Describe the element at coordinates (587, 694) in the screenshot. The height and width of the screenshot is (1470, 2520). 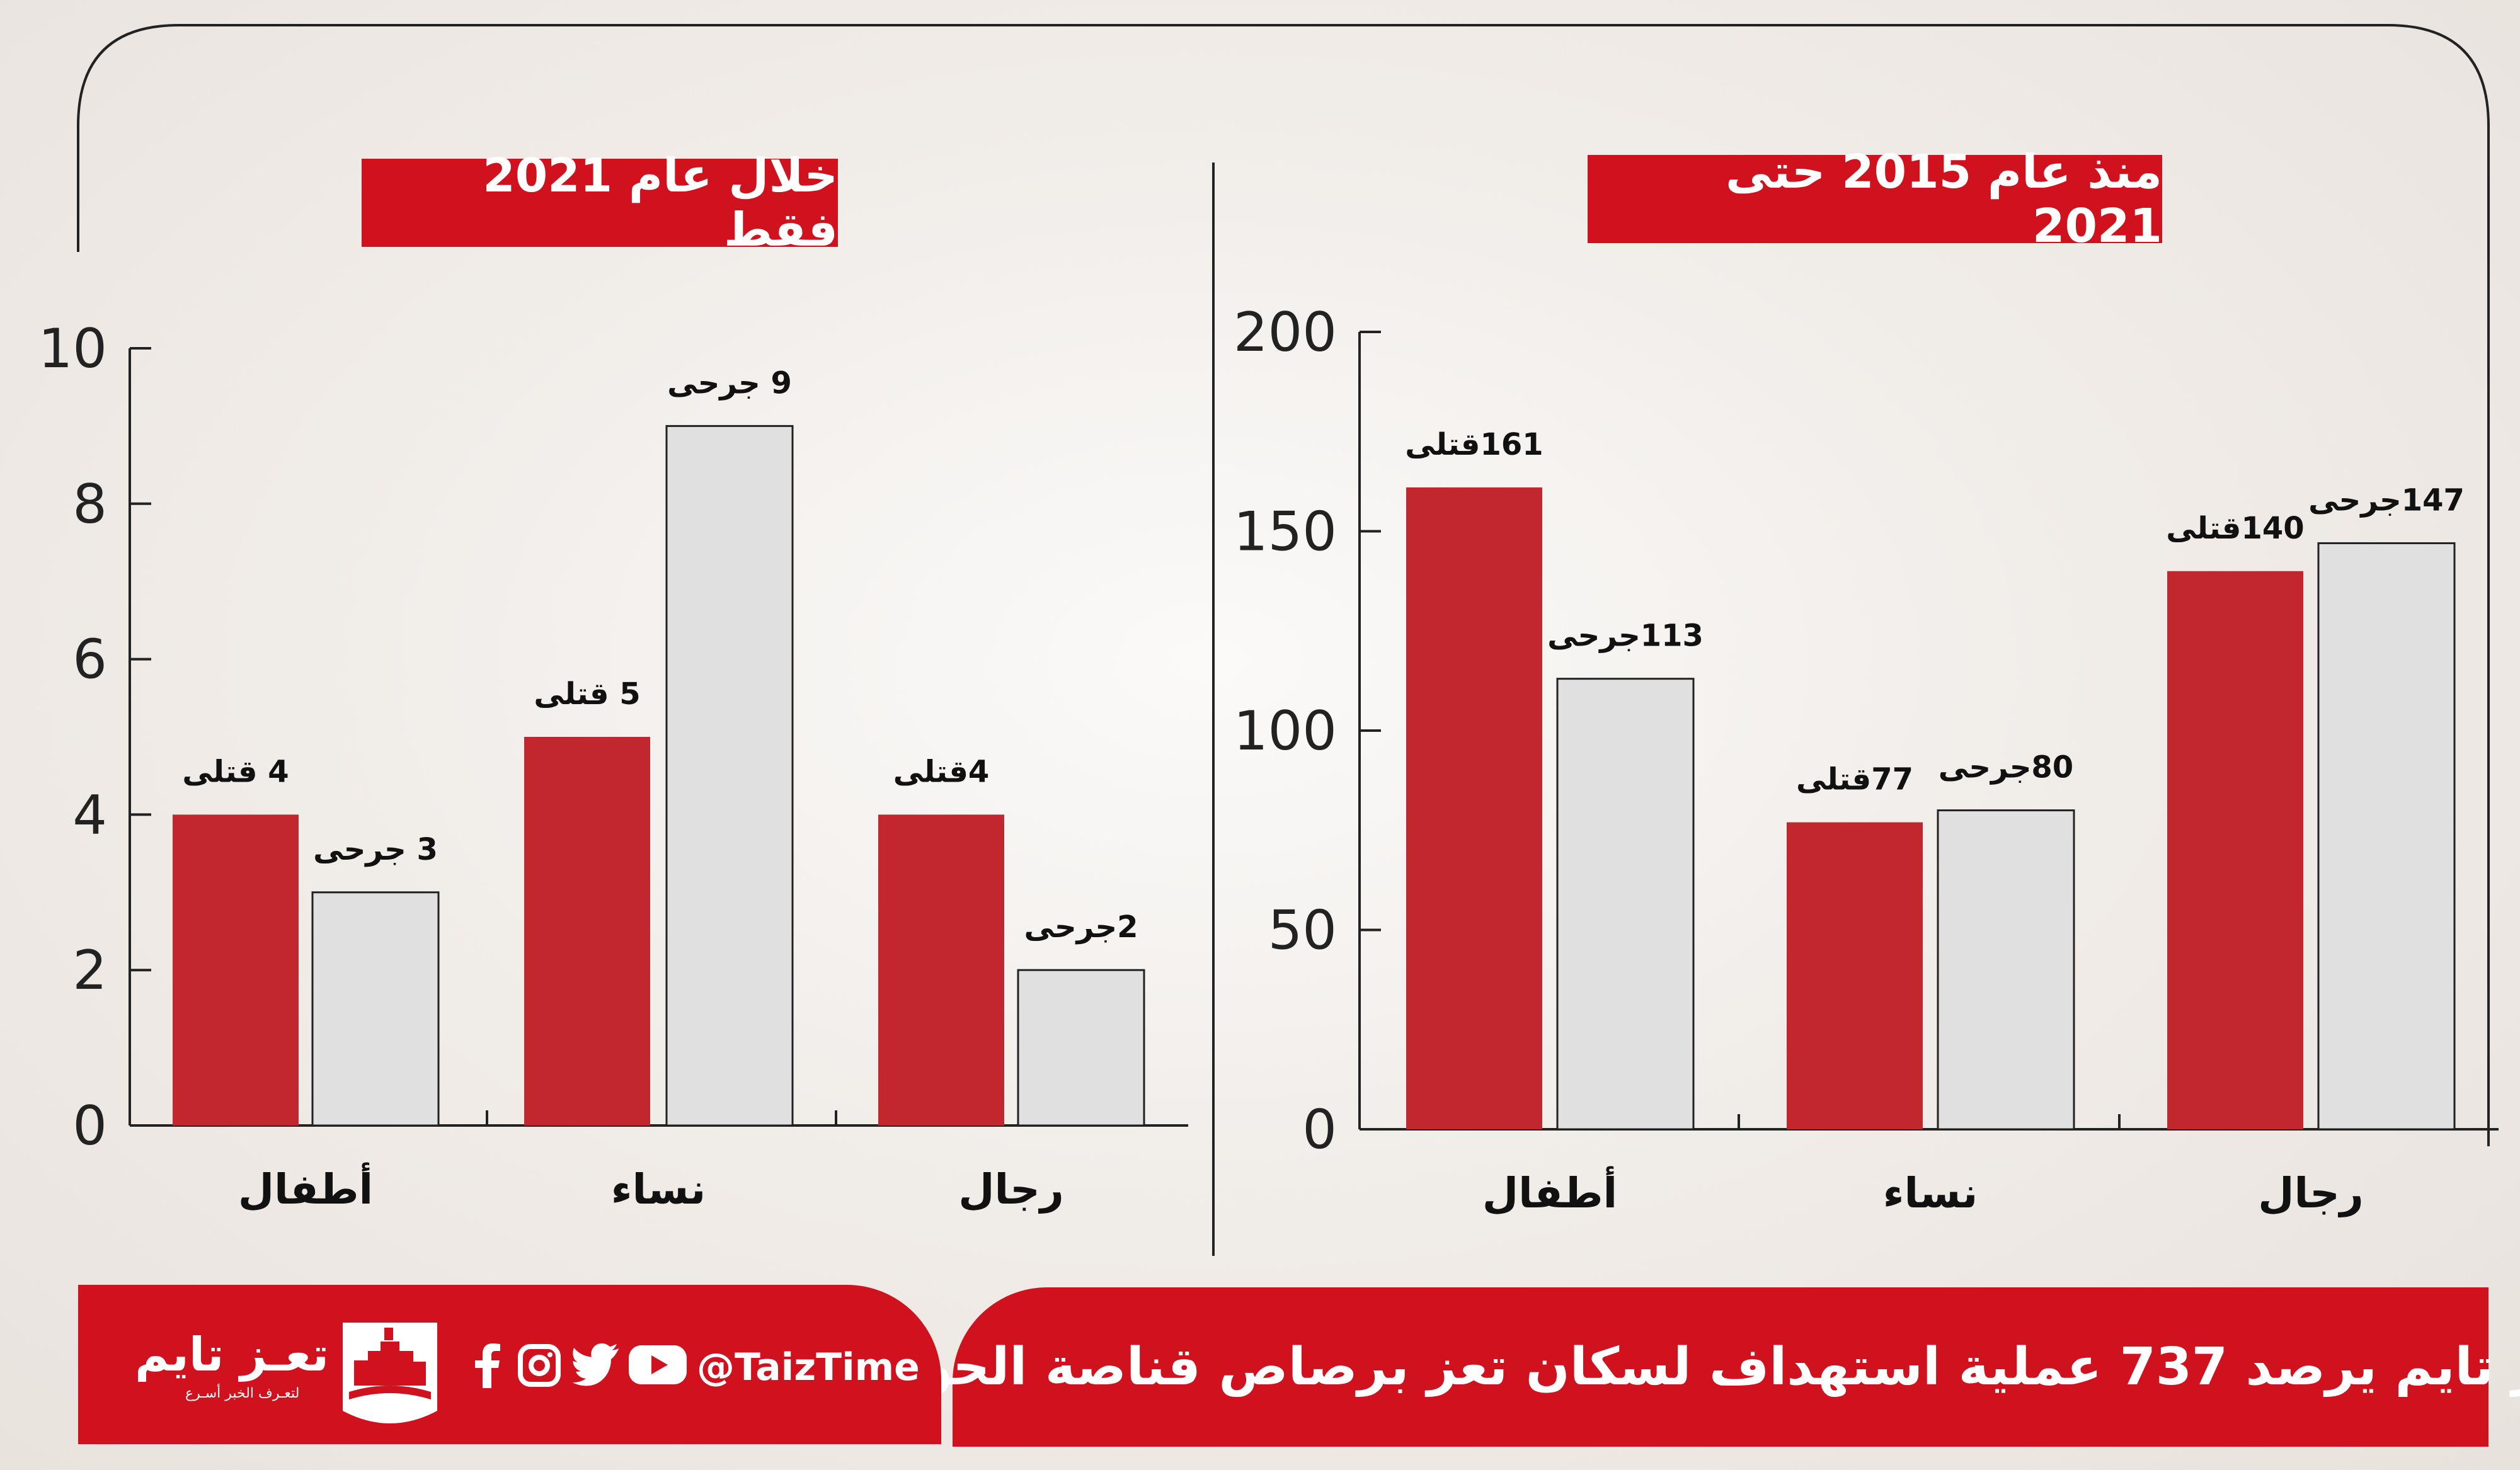
I see `left-data-label-killed: 5 قتلى` at that location.